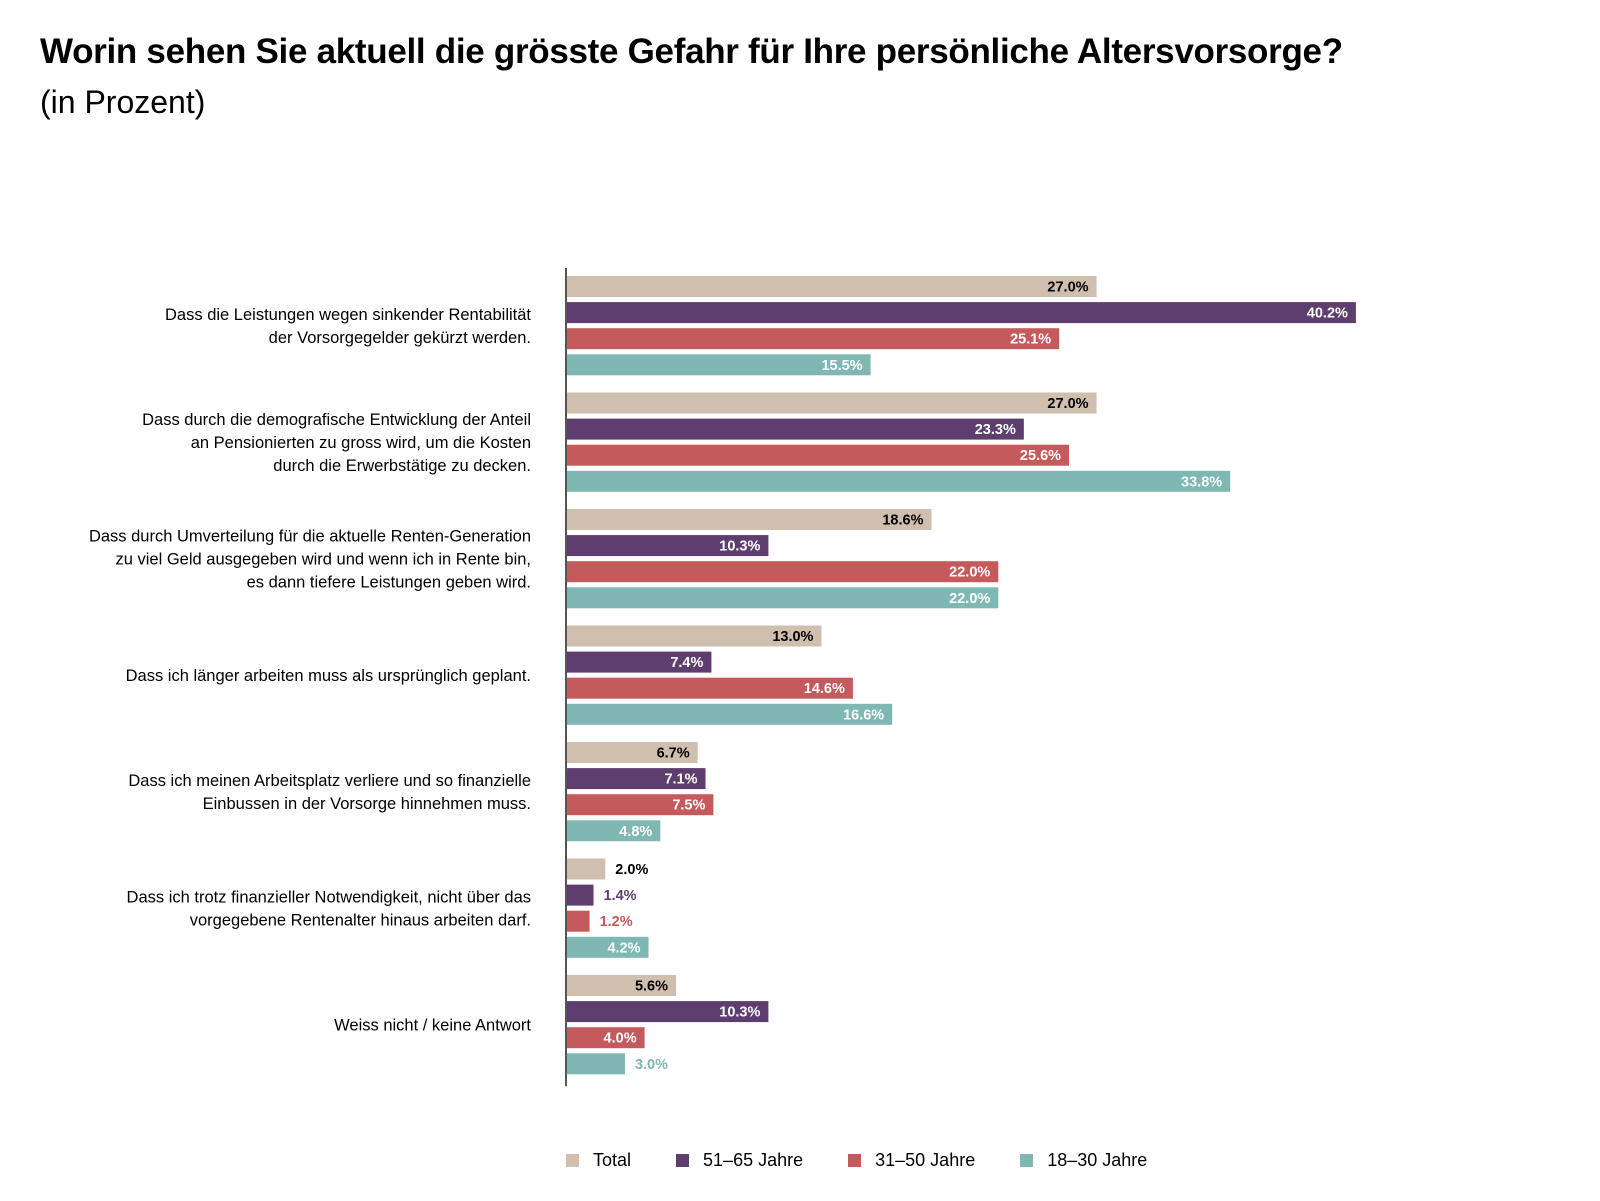 This screenshot has height=1201, width=1600. I want to click on legend-label-total: Total, so click(612, 1160).